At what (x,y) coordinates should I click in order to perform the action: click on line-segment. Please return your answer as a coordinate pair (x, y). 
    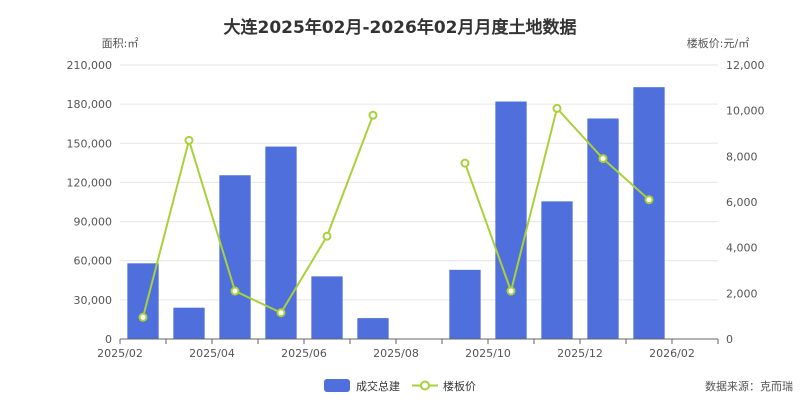
    Looking at the image, I should click on (258, 216).